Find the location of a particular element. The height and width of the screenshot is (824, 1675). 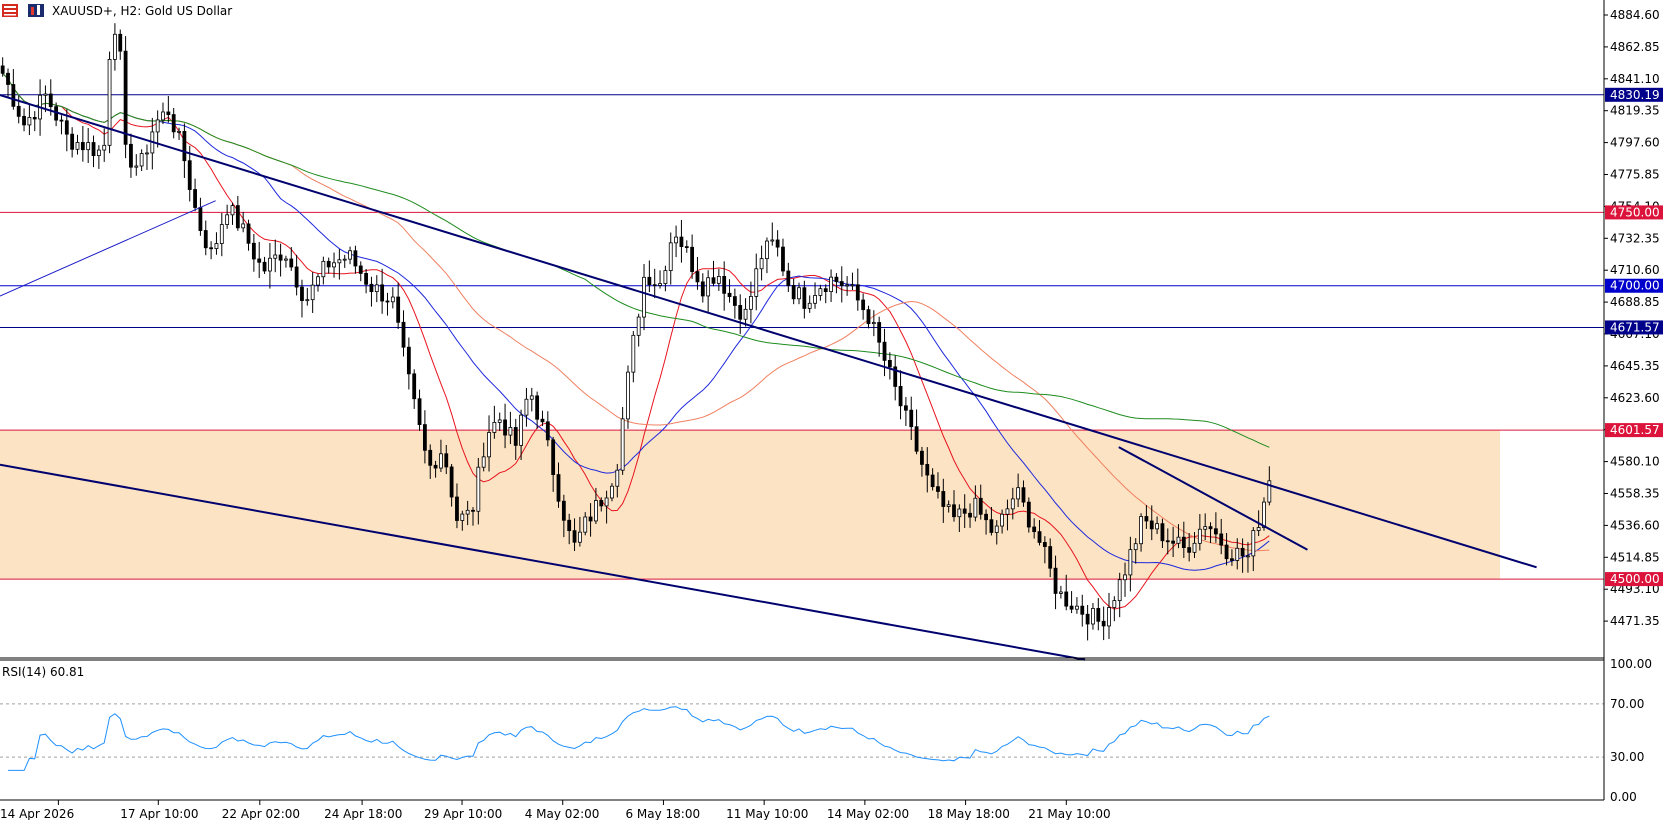

price-tick-label: 4471.35 is located at coordinates (1635, 621).